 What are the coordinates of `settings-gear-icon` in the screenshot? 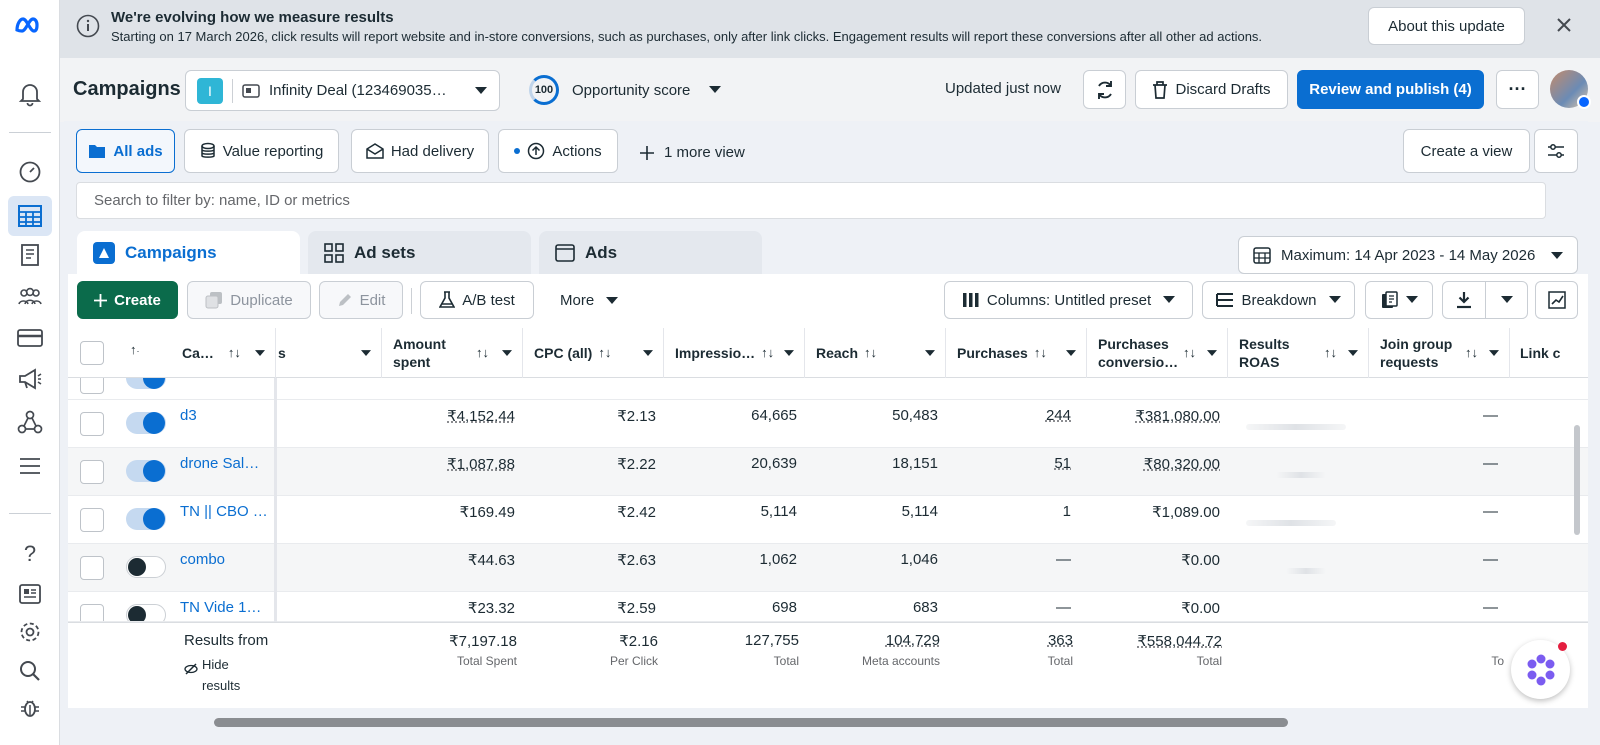 It's located at (30, 632).